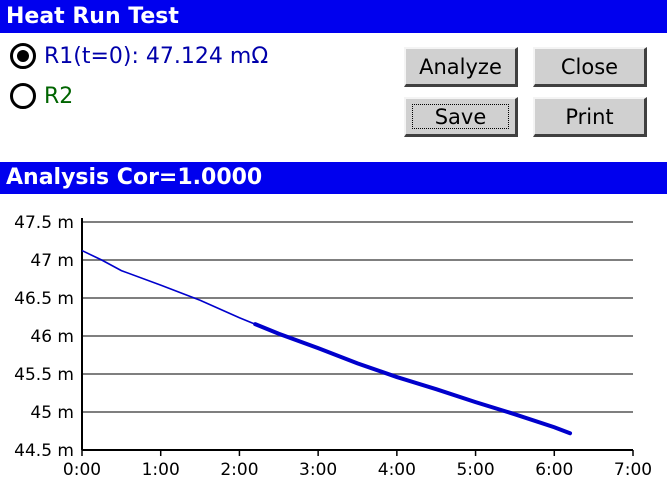  I want to click on y-tick-label: 45.5 m, so click(44, 375).